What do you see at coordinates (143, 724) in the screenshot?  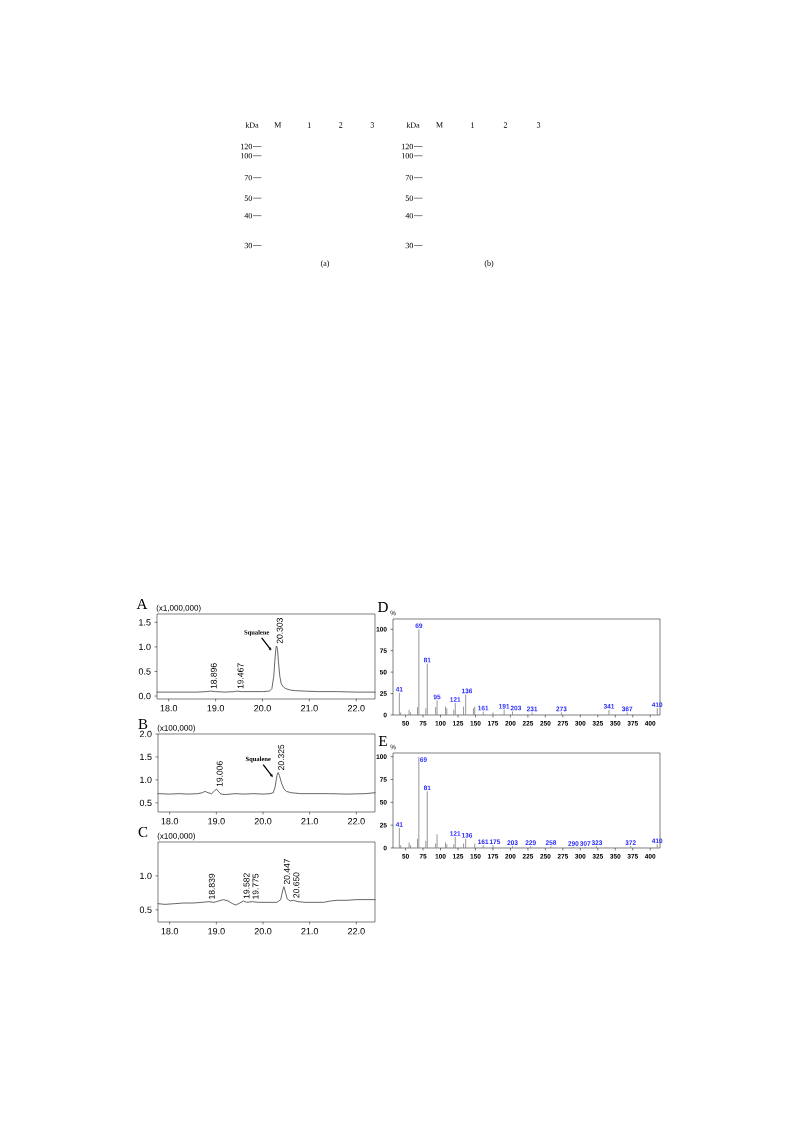 I see `chart-title: B` at bounding box center [143, 724].